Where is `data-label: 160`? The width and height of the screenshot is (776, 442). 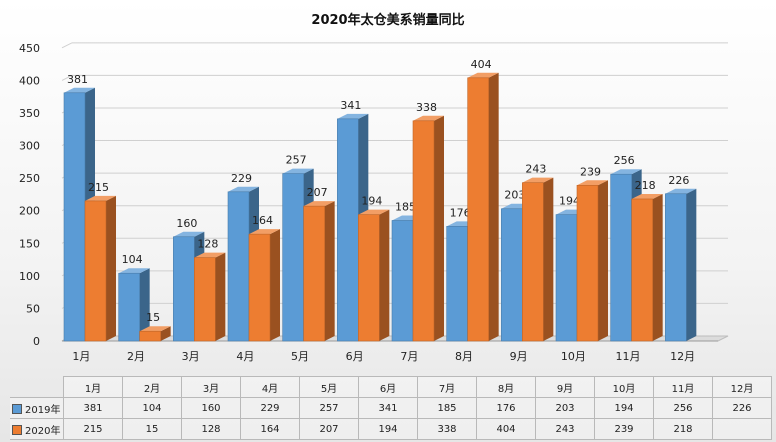 data-label: 160 is located at coordinates (186, 223).